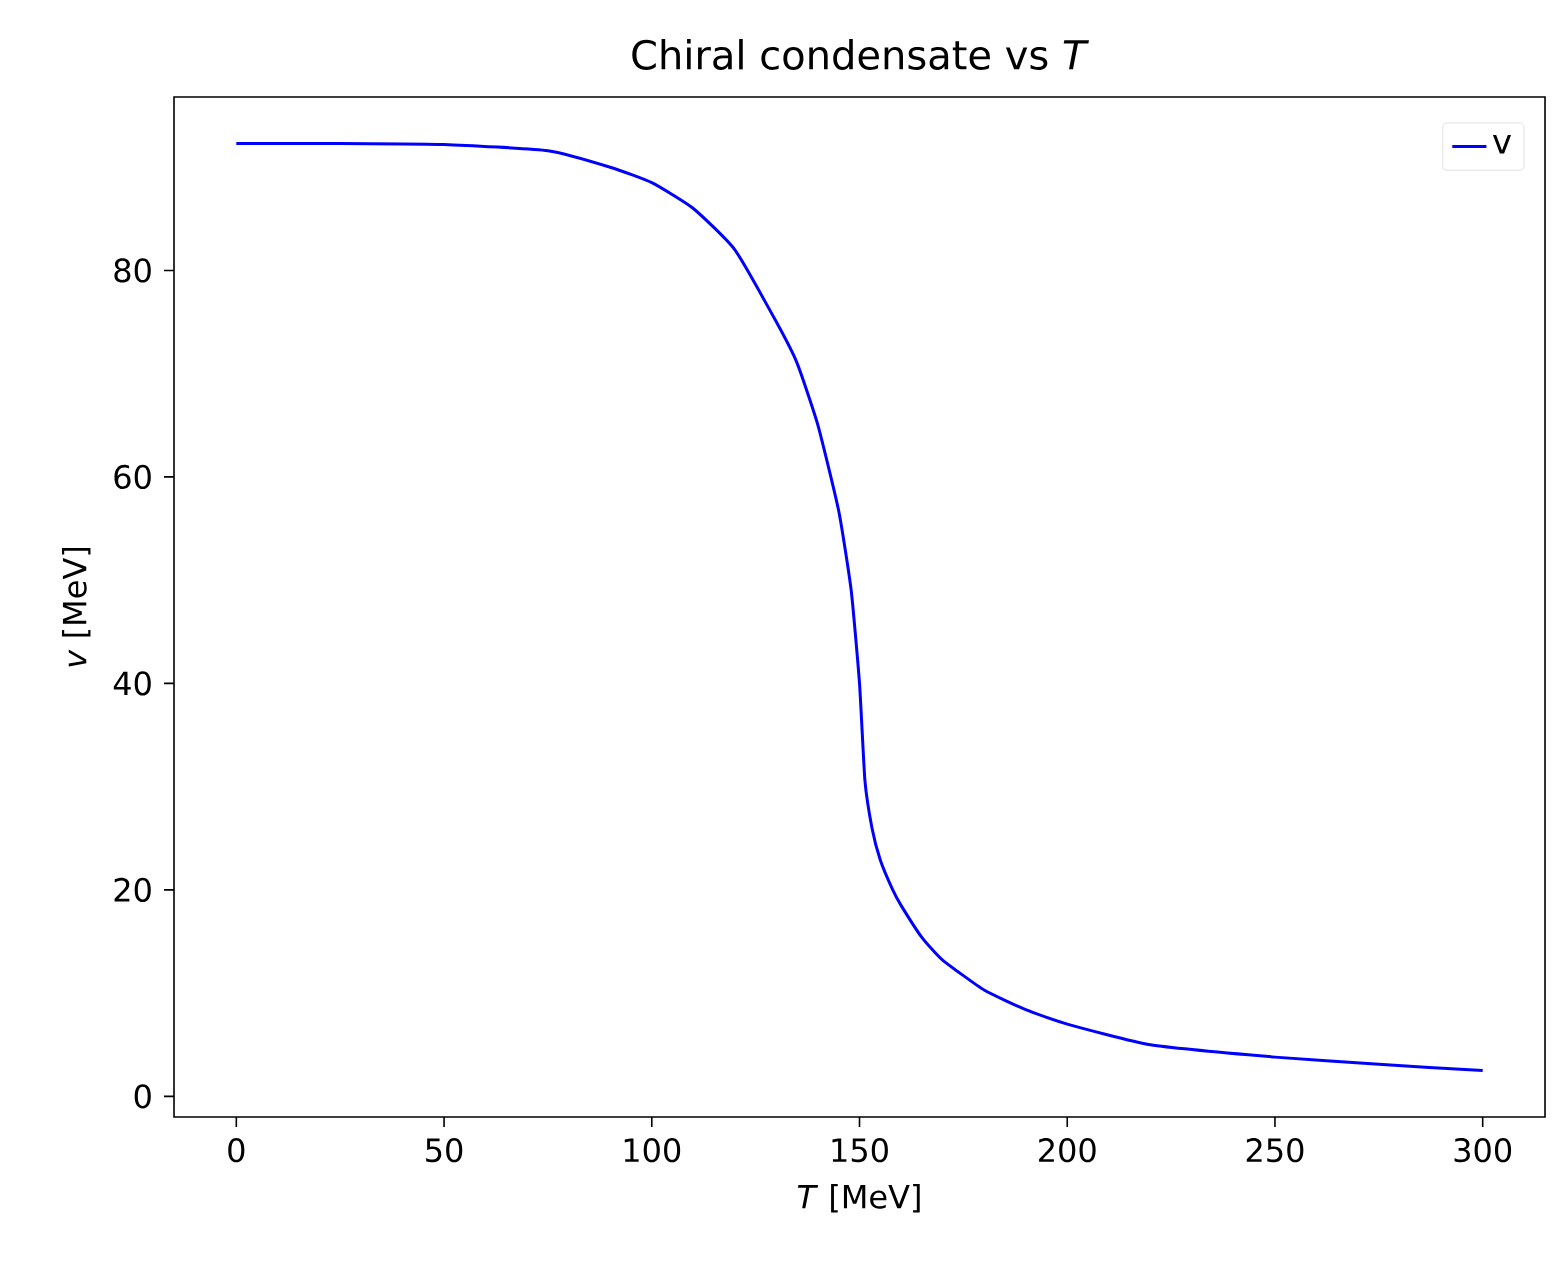 The height and width of the screenshot is (1266, 1557). I want to click on y-tick-label: 40, so click(132, 683).